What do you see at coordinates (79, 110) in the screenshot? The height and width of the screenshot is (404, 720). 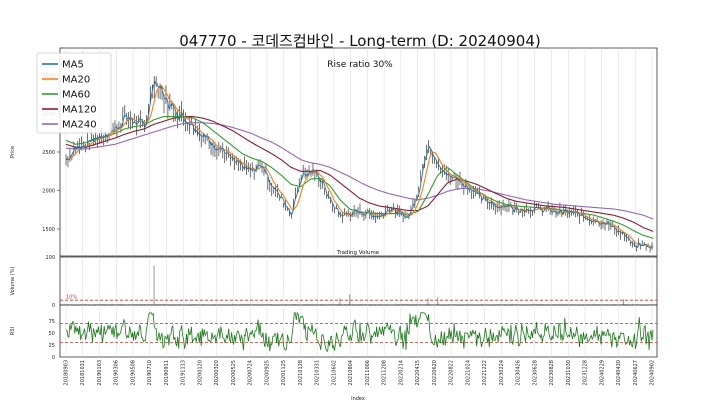 I see `legend-label-ma120: MA120` at bounding box center [79, 110].